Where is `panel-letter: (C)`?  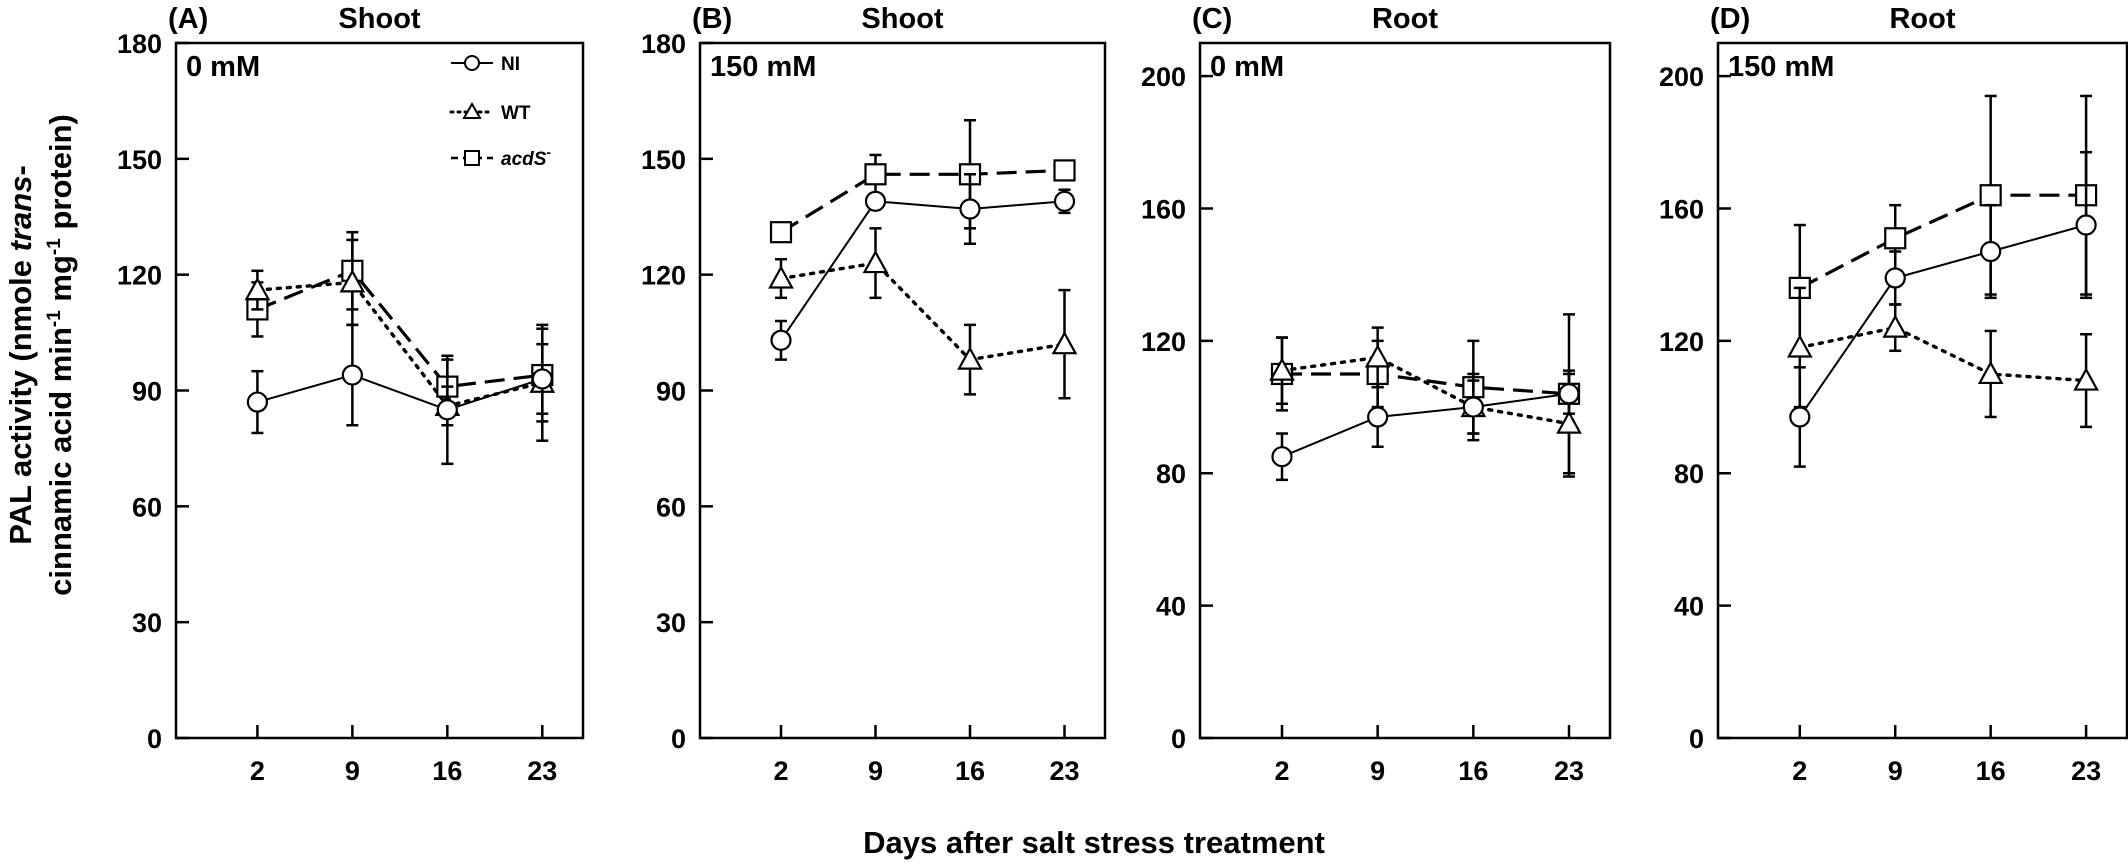
panel-letter: (C) is located at coordinates (1212, 19).